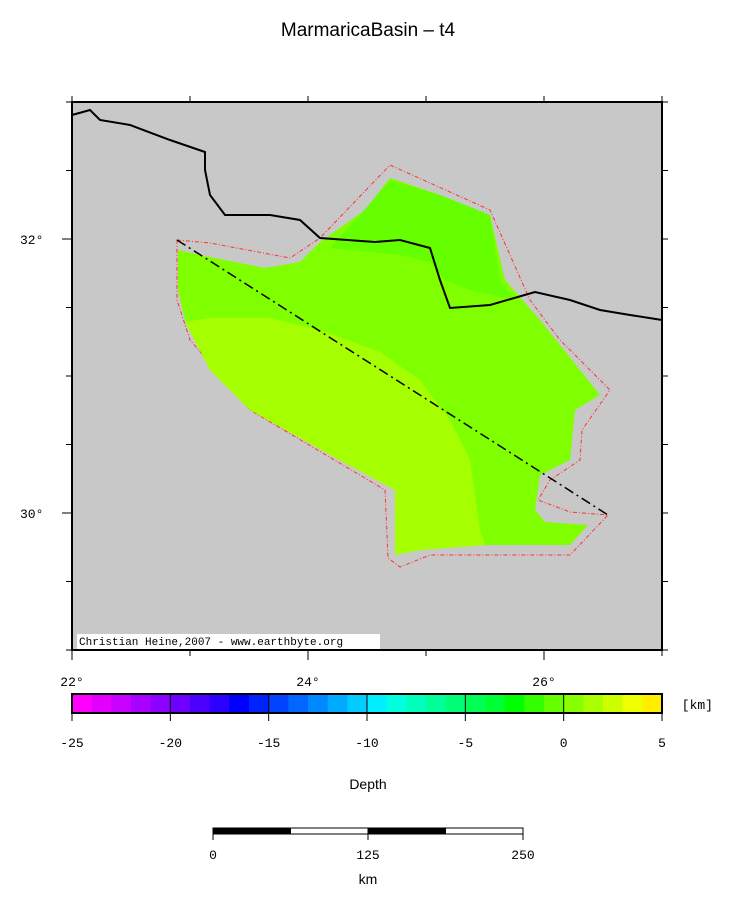 This screenshot has width=731, height=910. Describe the element at coordinates (466, 743) in the screenshot. I see `colorbar-tick-label: -5` at that location.